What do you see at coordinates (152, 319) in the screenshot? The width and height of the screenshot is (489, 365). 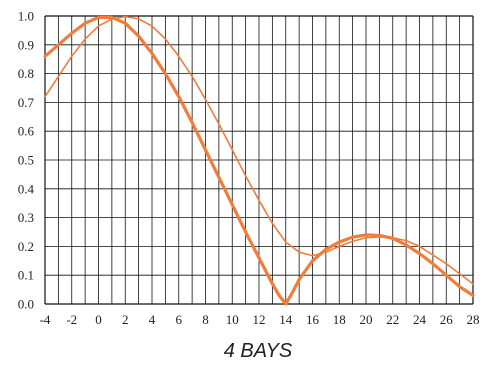 I see `x-tick-label: 4` at bounding box center [152, 319].